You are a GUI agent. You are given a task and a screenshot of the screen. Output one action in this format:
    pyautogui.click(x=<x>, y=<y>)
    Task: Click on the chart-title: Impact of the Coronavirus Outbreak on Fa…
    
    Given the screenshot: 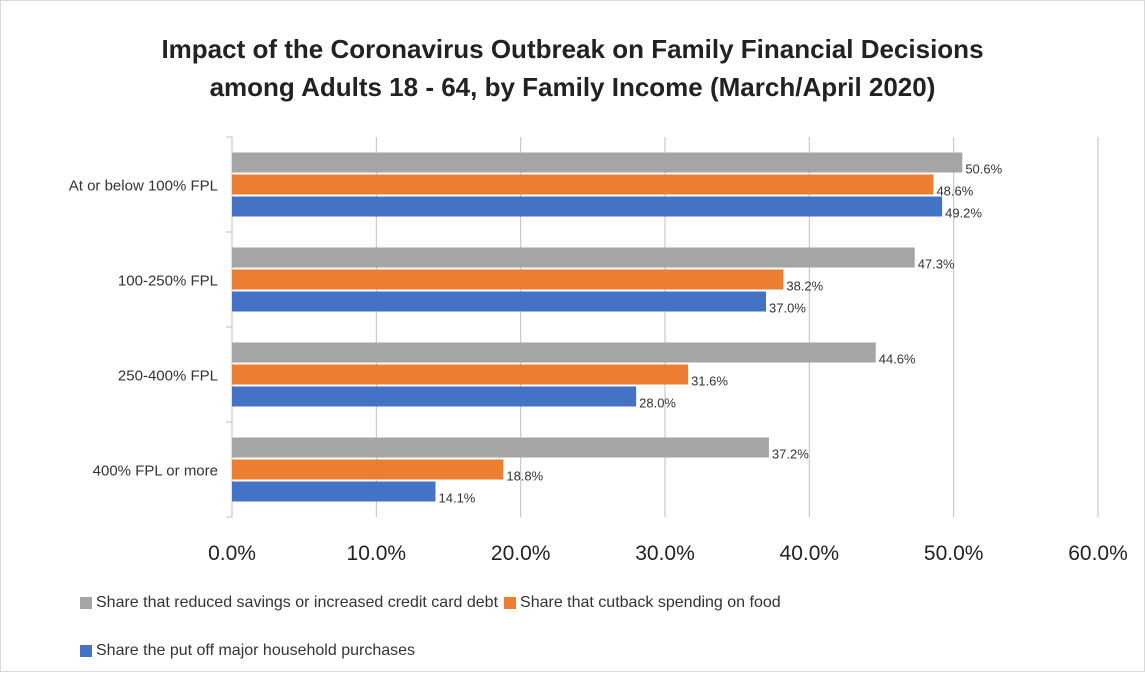 What is the action you would take?
    pyautogui.click(x=572, y=68)
    